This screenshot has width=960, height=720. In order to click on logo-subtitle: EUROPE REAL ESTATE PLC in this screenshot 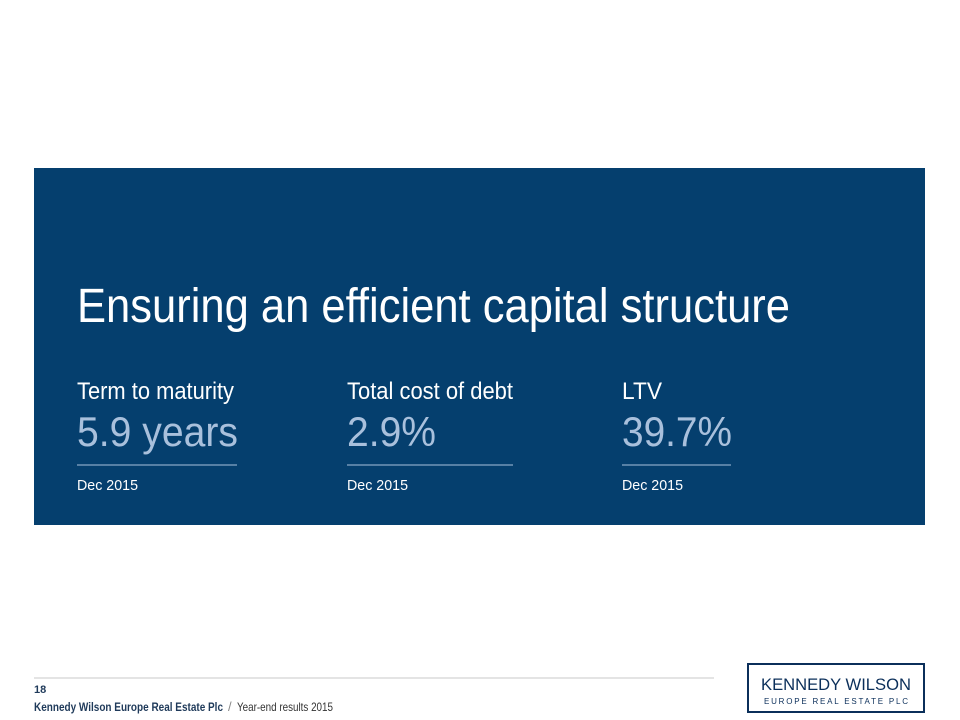, I will do `click(836, 701)`.